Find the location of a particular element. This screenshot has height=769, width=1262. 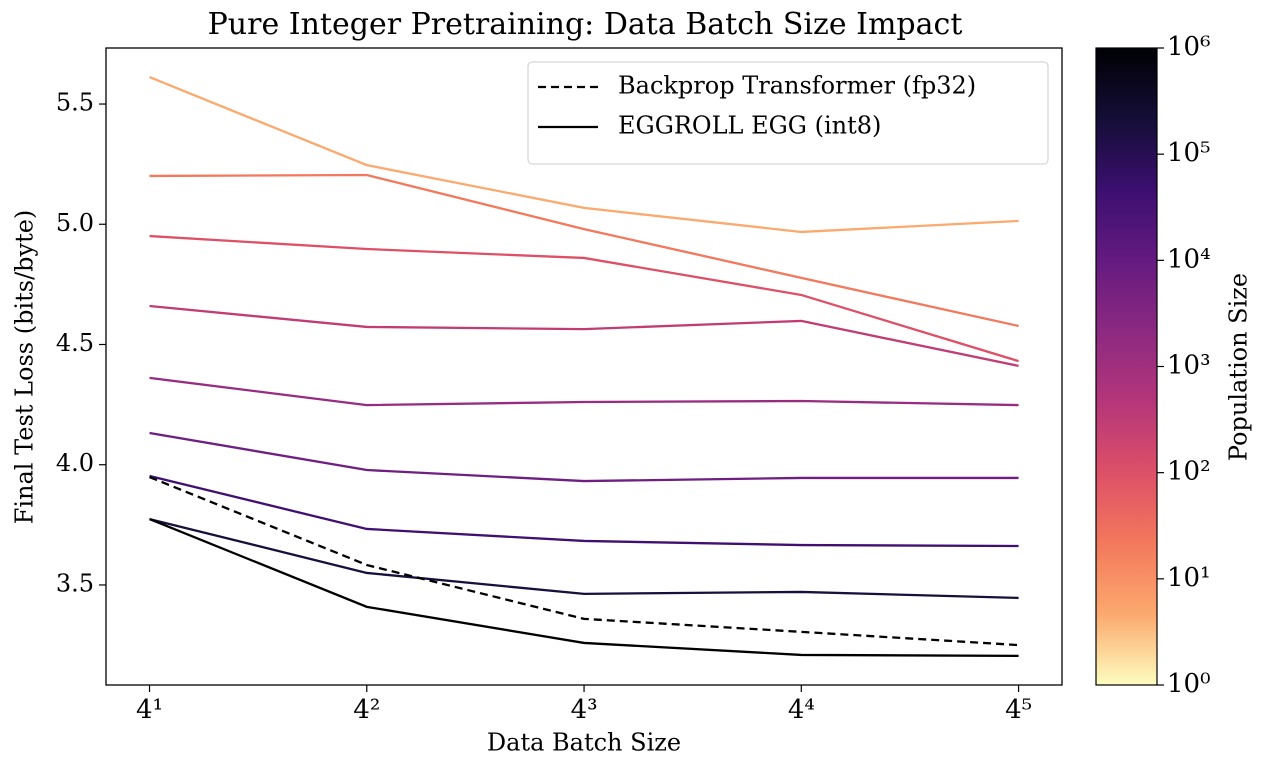

x-tick-label: 4⁵ is located at coordinates (1018, 710).